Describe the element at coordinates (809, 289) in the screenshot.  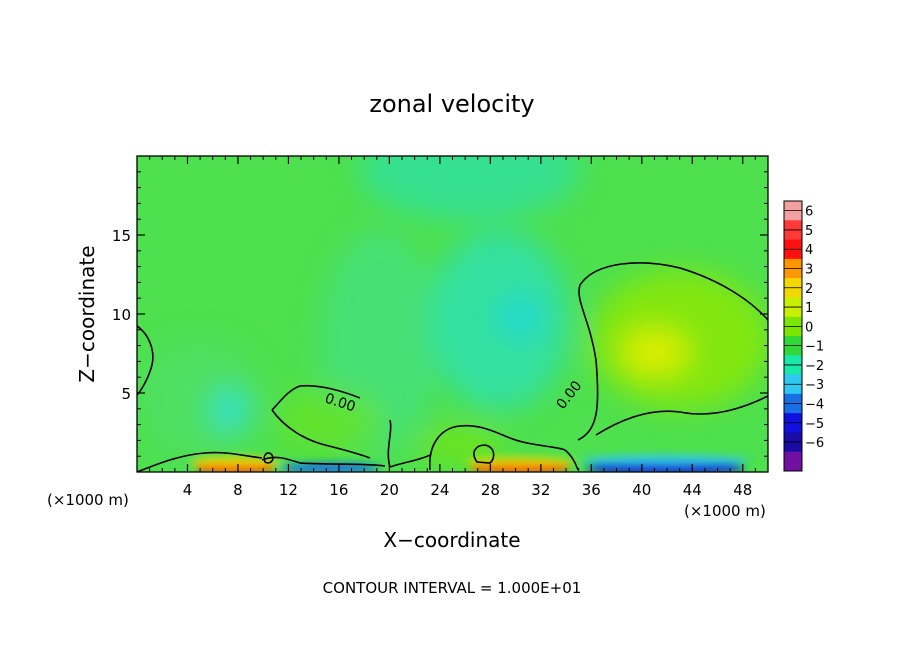
I see `colorbar-tick-label: 2` at that location.